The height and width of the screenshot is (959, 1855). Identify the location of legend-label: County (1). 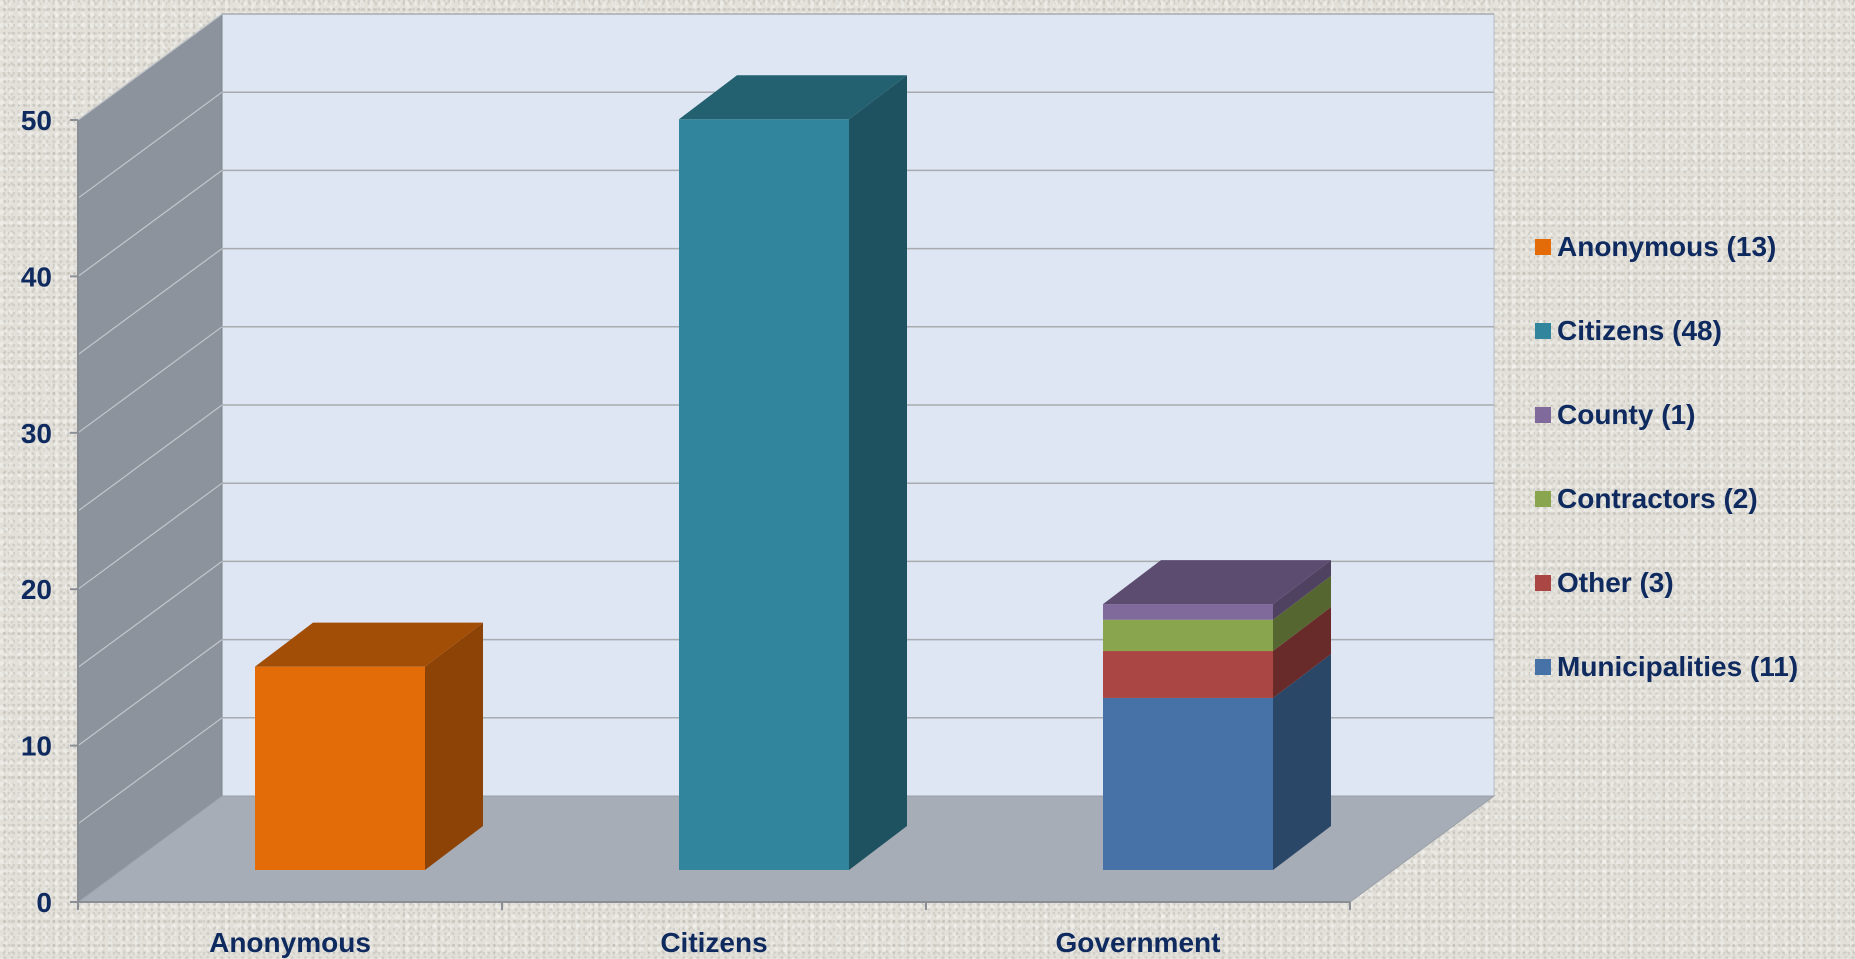
(1626, 414).